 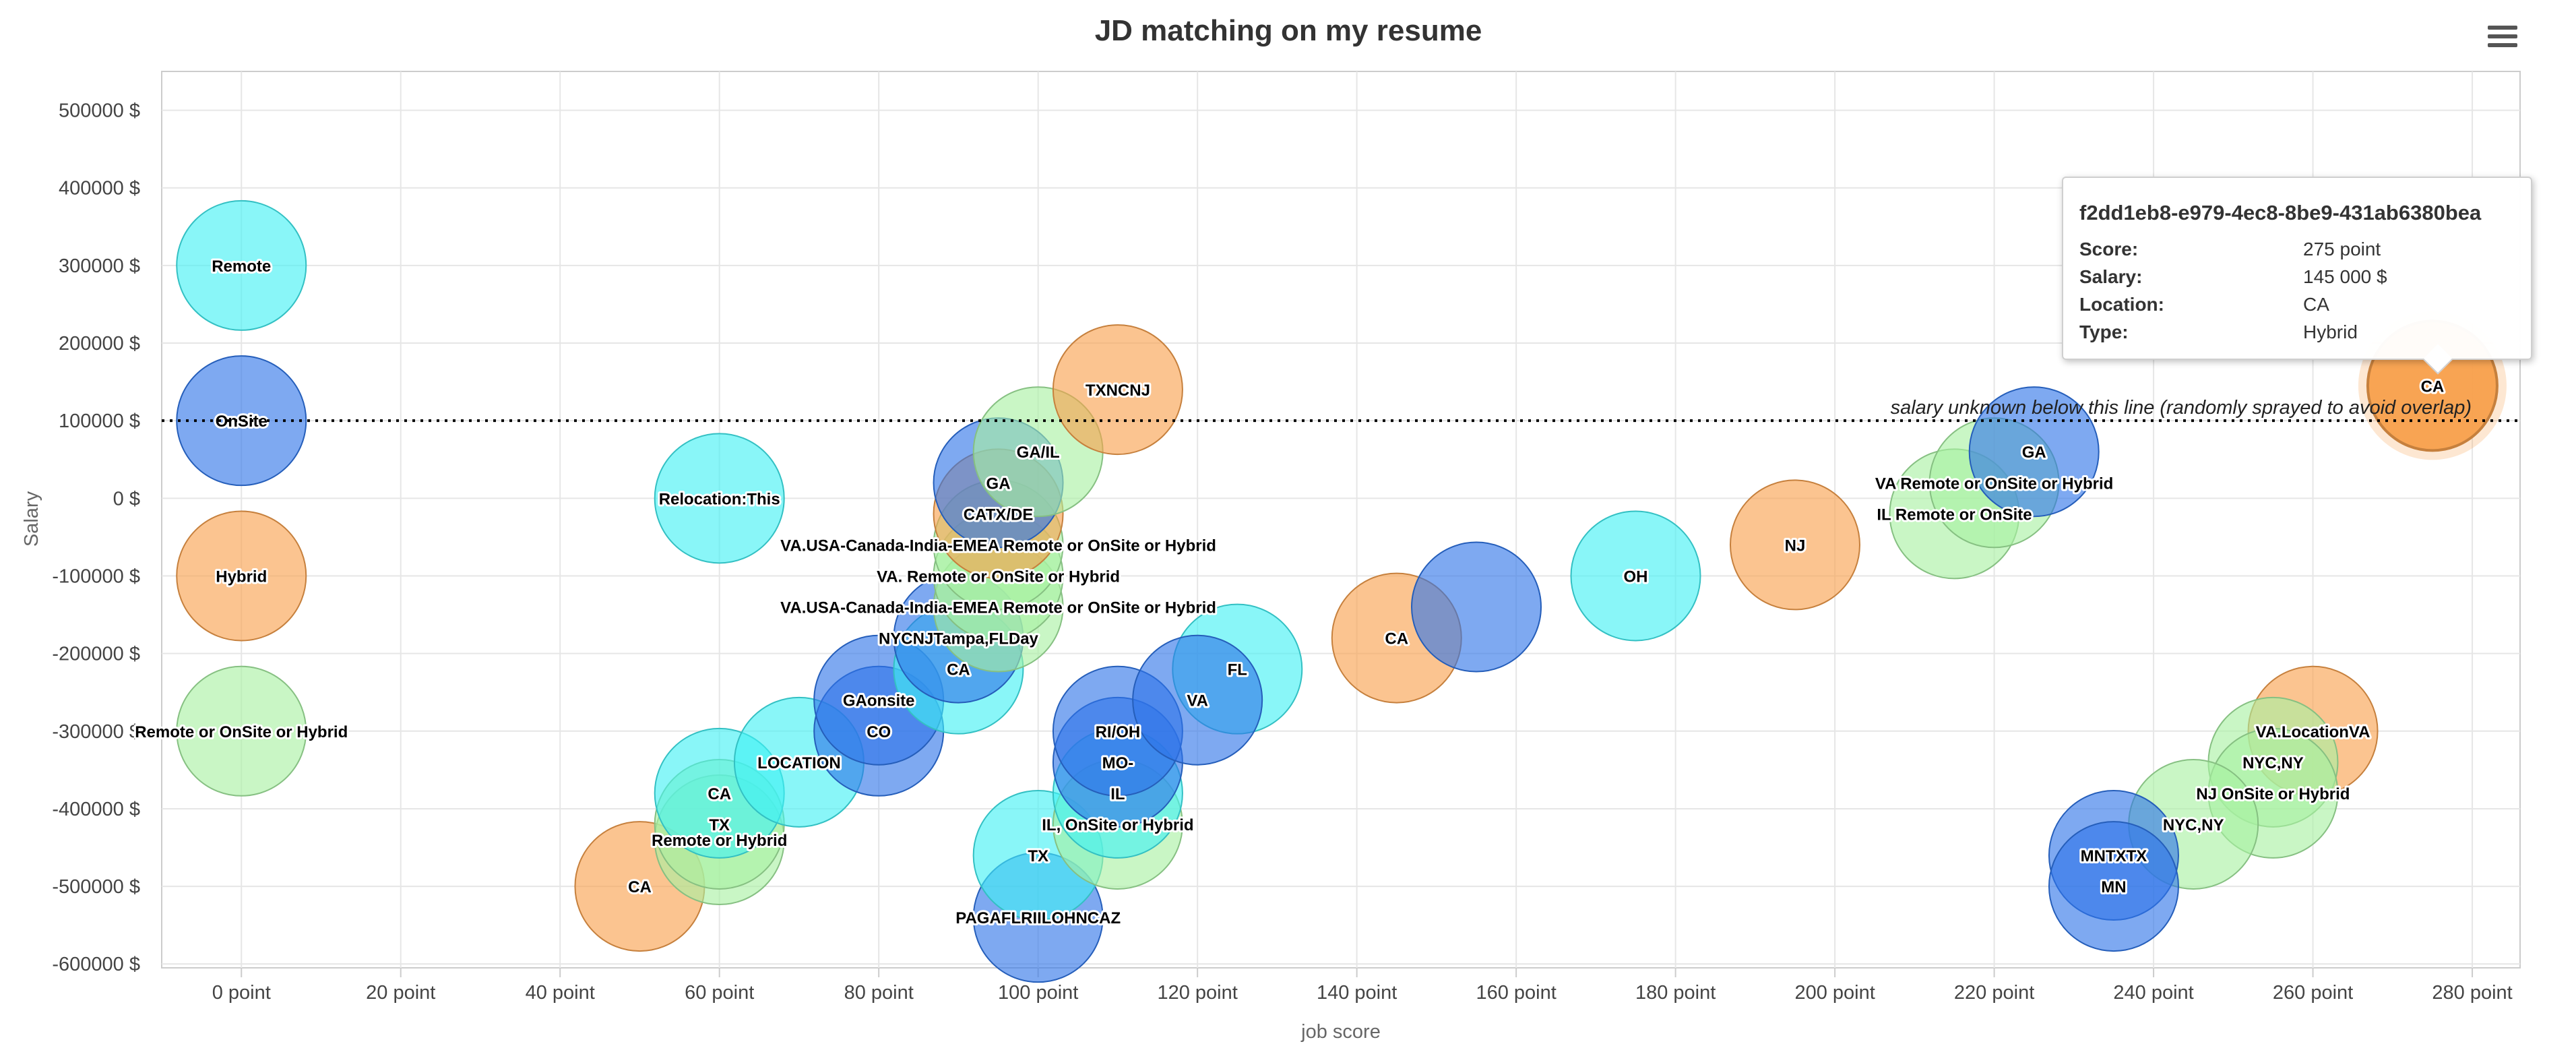 What do you see at coordinates (2273, 794) in the screenshot?
I see `bubble-label: NJ OnSite or Hybrid` at bounding box center [2273, 794].